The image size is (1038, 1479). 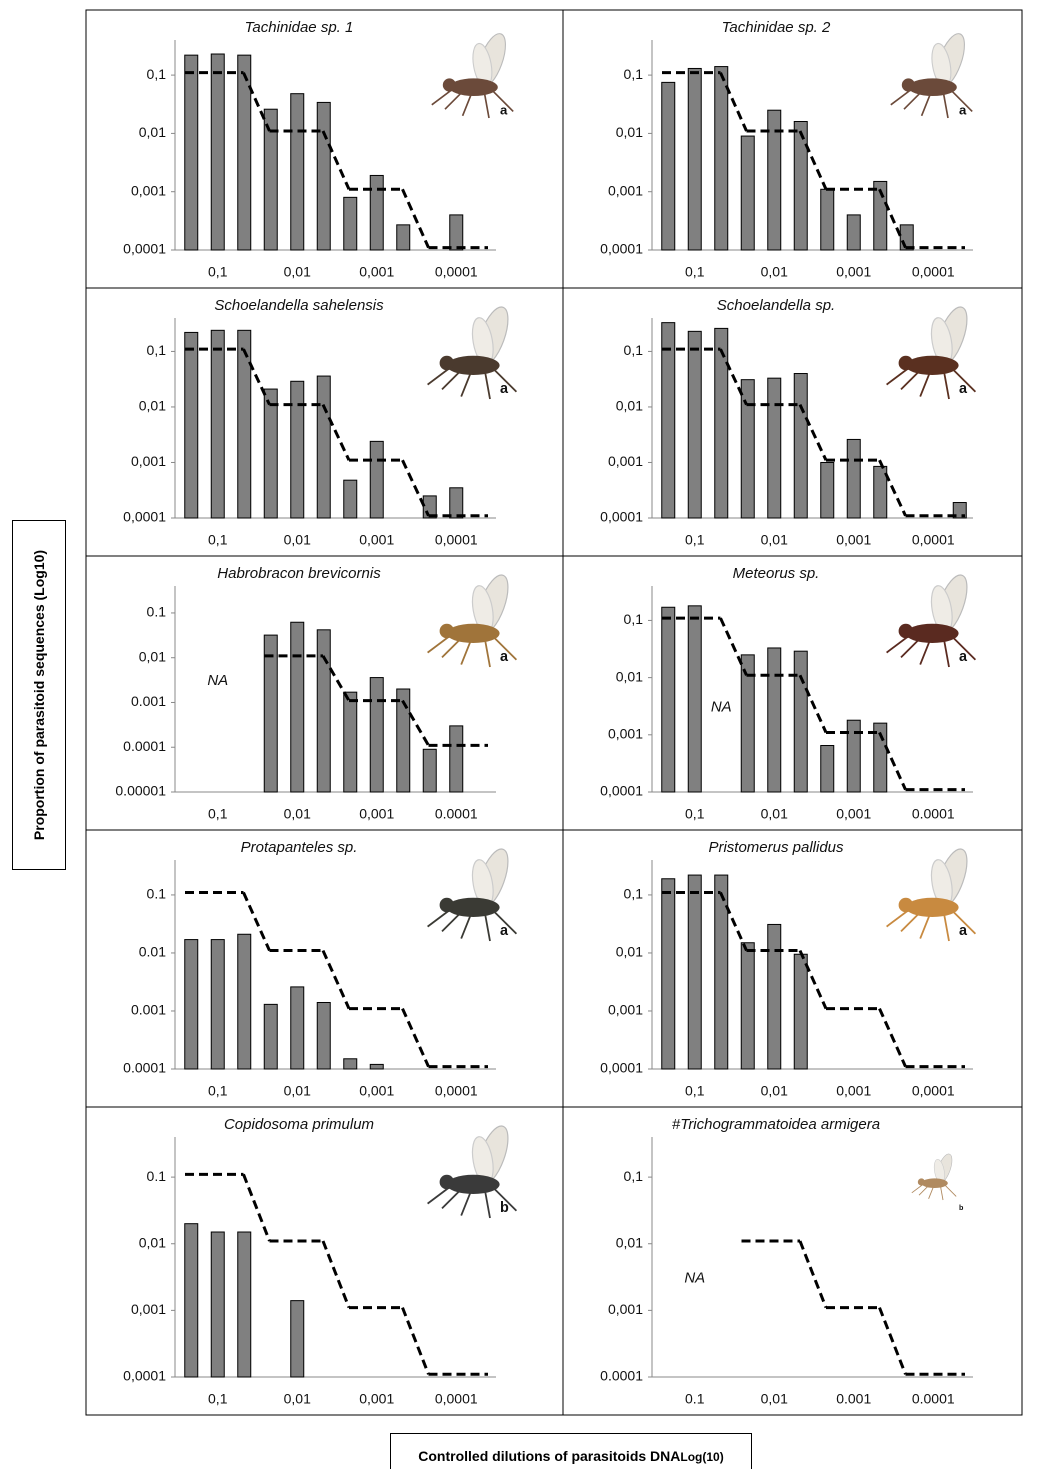 What do you see at coordinates (629, 952) in the screenshot?
I see `y-tick-label: 0,01` at bounding box center [629, 952].